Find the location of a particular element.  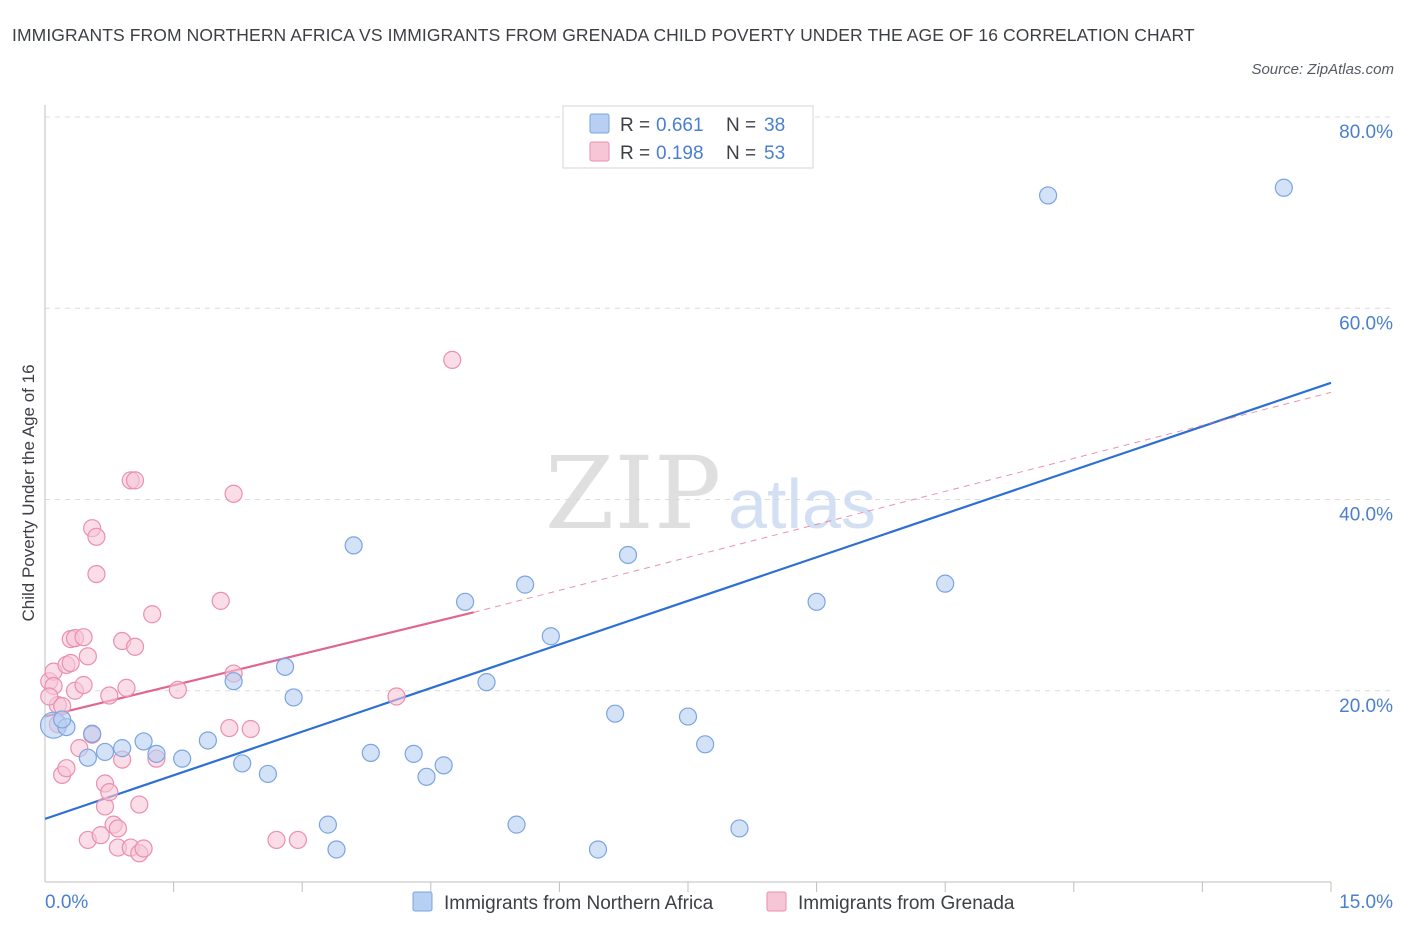

legend-r-label-1: R = is located at coordinates (635, 125).